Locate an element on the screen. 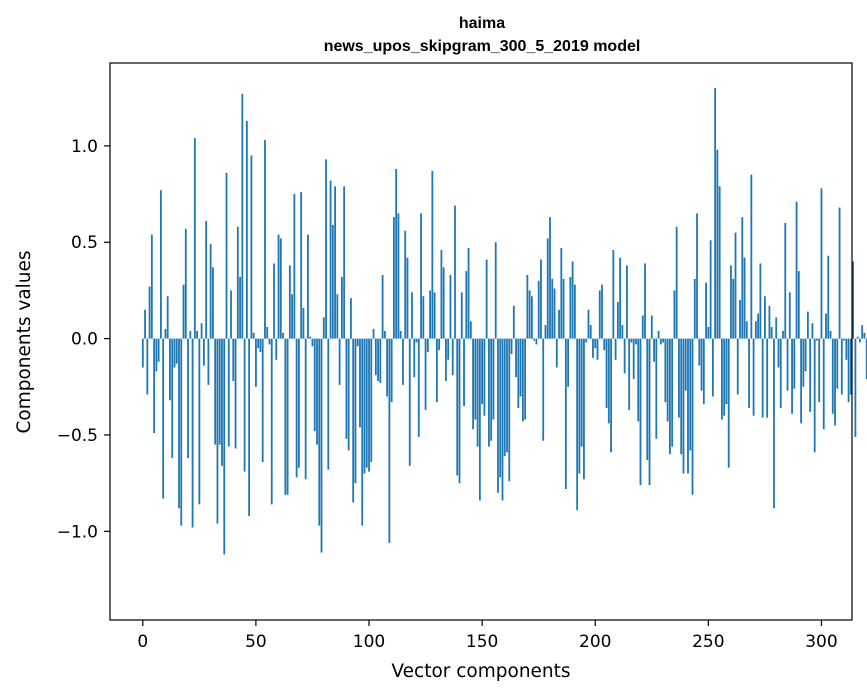 The image size is (867, 696). x-axis: 0 50 100 150 200 250 300 is located at coordinates (487, 636).